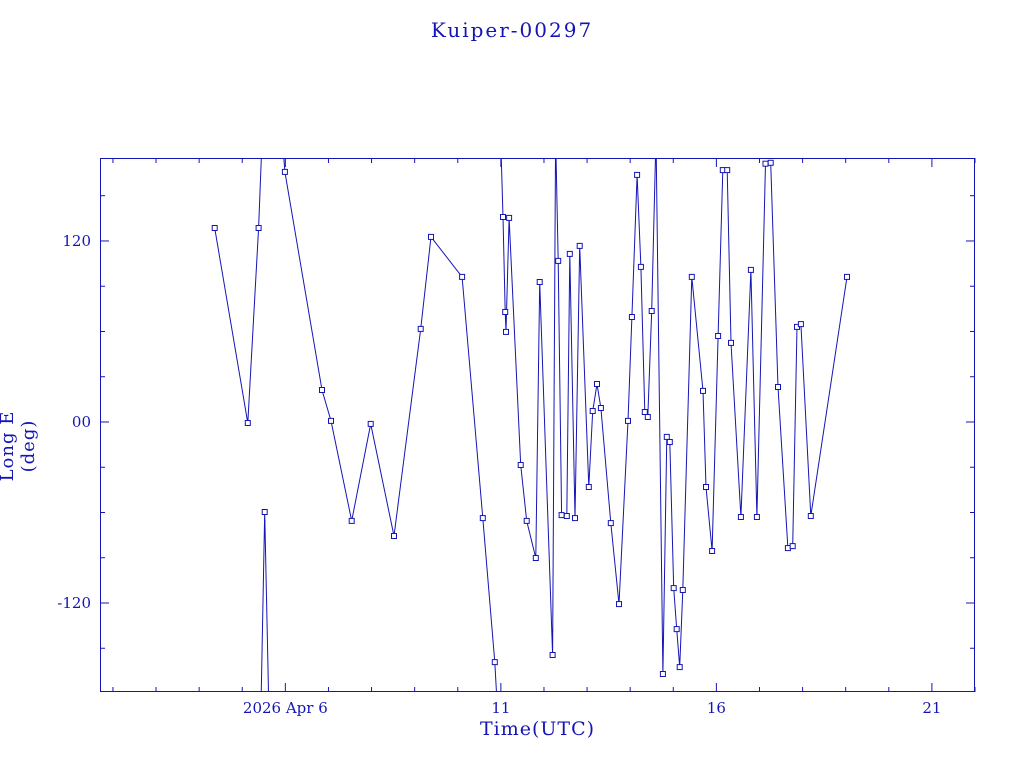  Describe the element at coordinates (537, 729) in the screenshot. I see `x-axis-label: Time(UTC)` at that location.